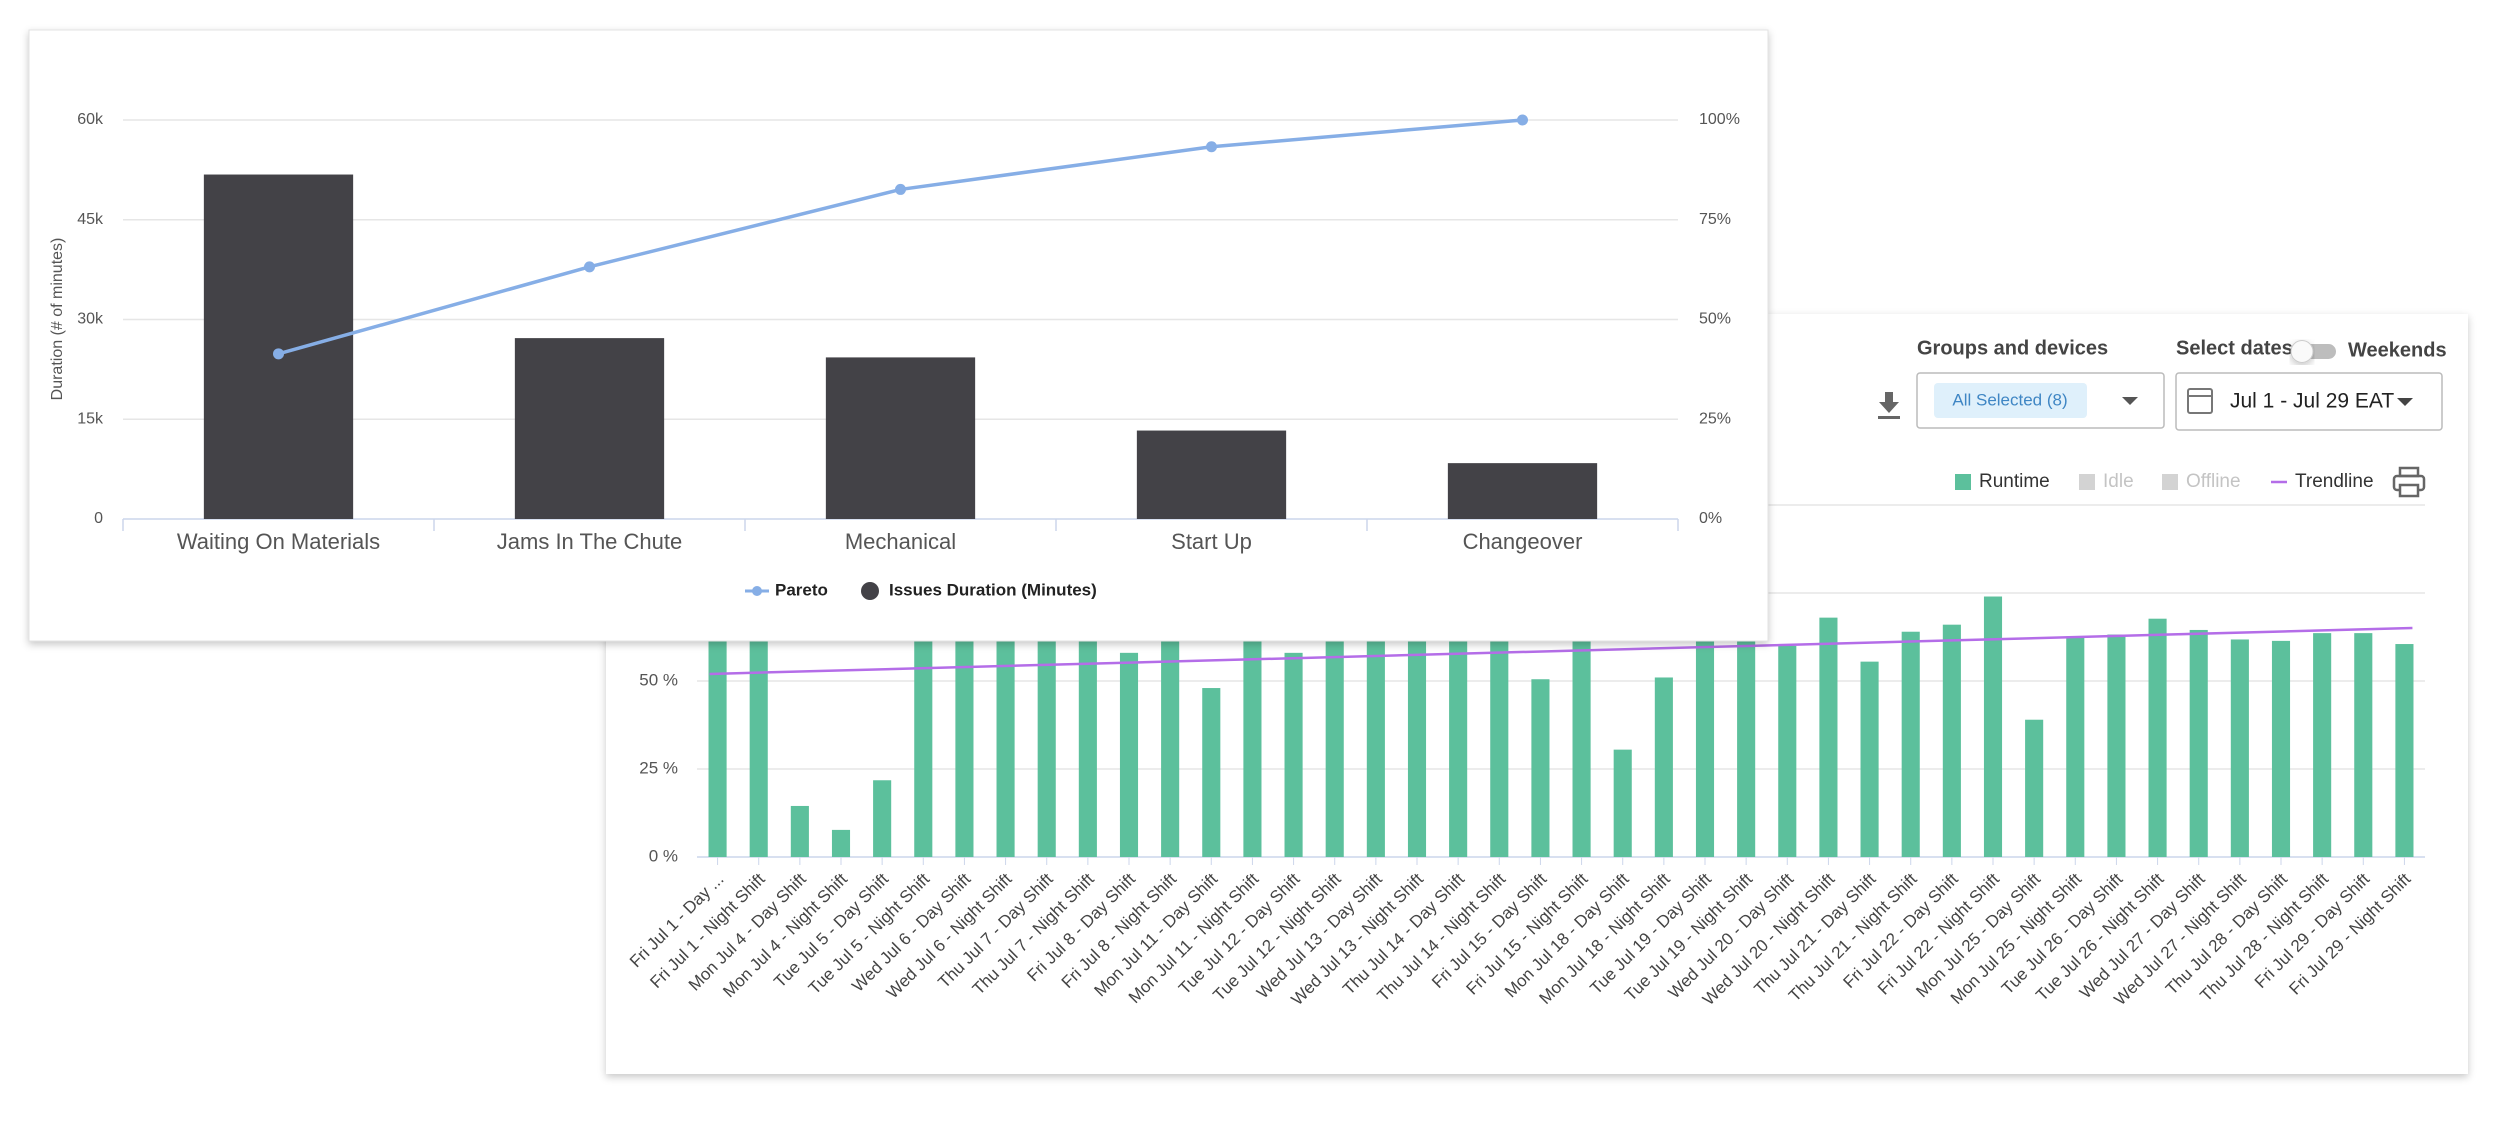 The image size is (2500, 1124). Describe the element at coordinates (2213, 481) in the screenshot. I see `legend-label: Offline` at that location.